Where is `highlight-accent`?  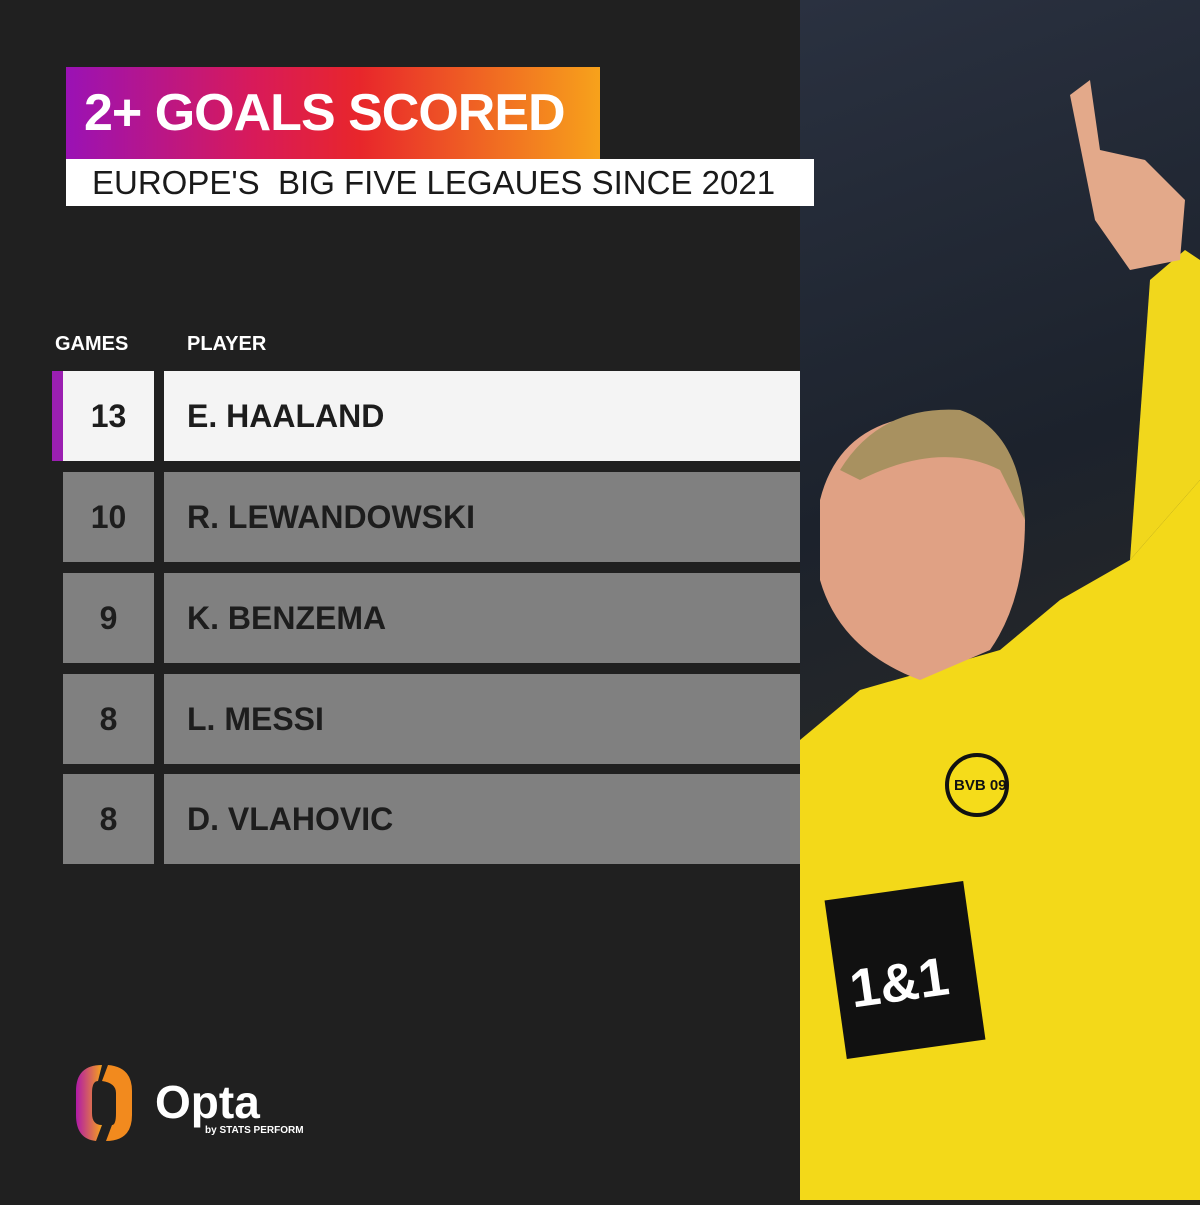
highlight-accent is located at coordinates (57, 416).